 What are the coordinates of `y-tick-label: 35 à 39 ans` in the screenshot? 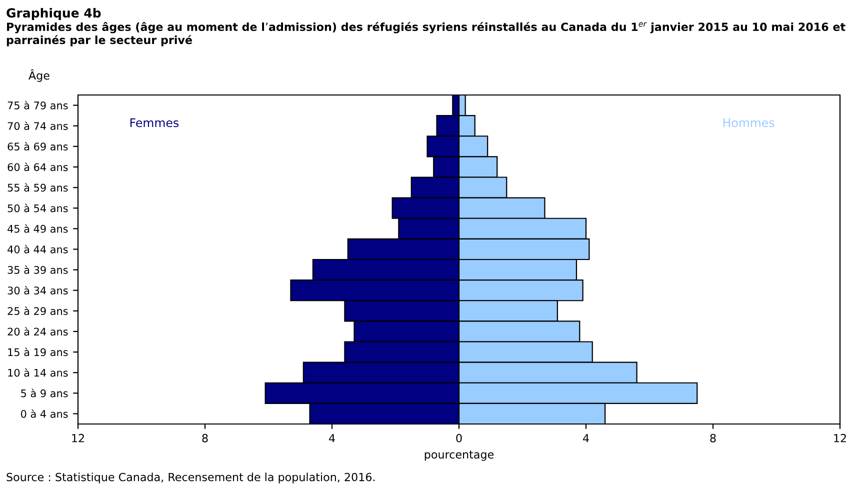 It's located at (38, 269).